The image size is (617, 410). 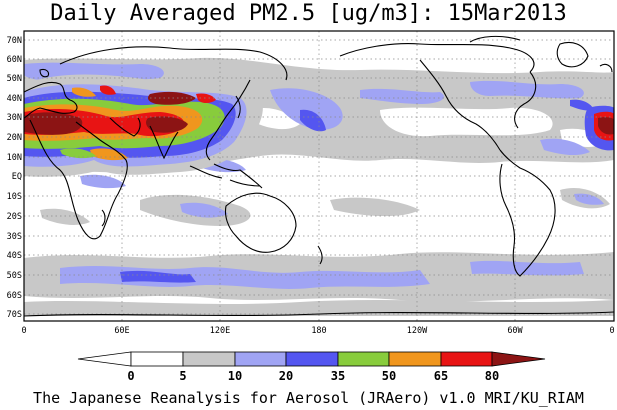 What do you see at coordinates (518, 359) in the screenshot?
I see `colorbar-right-arrow` at bounding box center [518, 359].